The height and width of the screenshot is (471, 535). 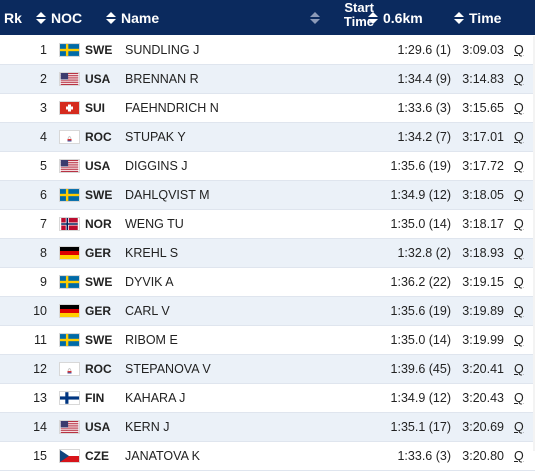 What do you see at coordinates (147, 311) in the screenshot?
I see `athlete-name-cell: CARL V` at bounding box center [147, 311].